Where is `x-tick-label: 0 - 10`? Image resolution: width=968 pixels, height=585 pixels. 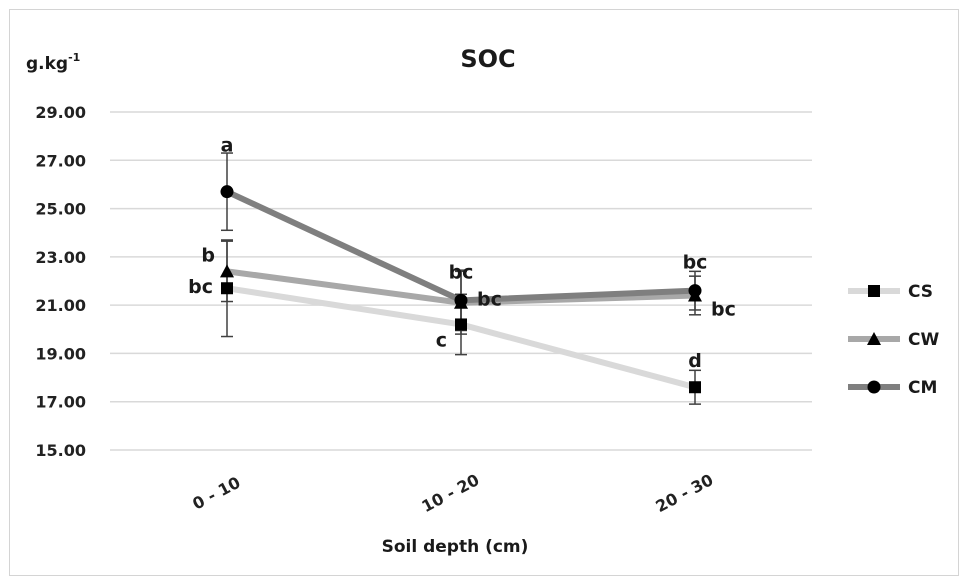 x-tick-label: 0 - 10 is located at coordinates (216, 493).